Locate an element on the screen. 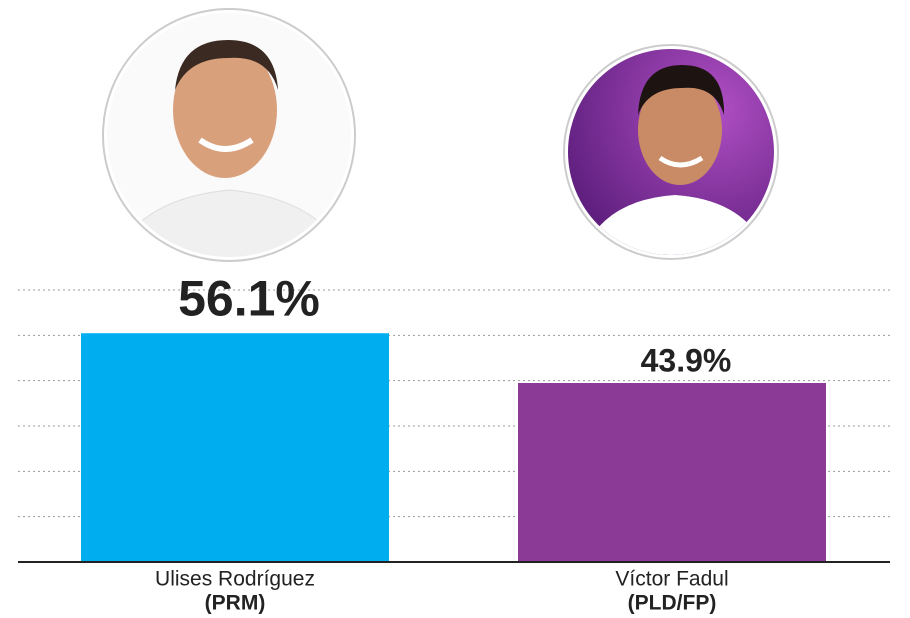  category-label: Víctor Fadul is located at coordinates (671, 579).